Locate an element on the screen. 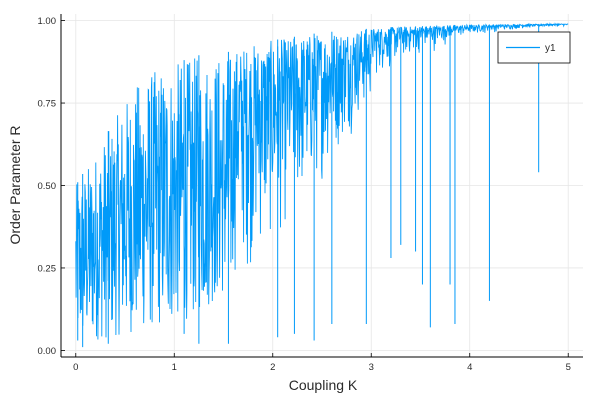 The height and width of the screenshot is (400, 600). x-tick-label: 2 is located at coordinates (272, 367).